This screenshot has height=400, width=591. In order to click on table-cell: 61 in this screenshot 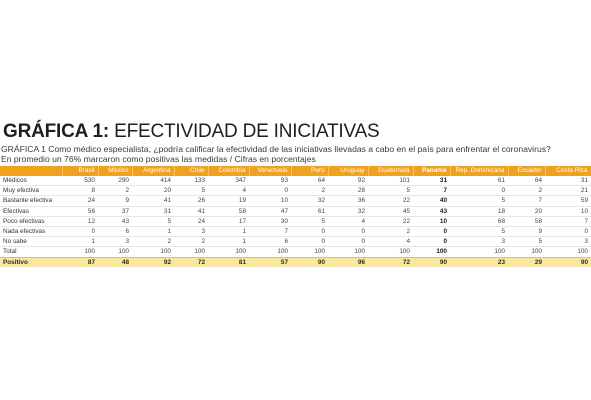, I will do `click(479, 181)`.